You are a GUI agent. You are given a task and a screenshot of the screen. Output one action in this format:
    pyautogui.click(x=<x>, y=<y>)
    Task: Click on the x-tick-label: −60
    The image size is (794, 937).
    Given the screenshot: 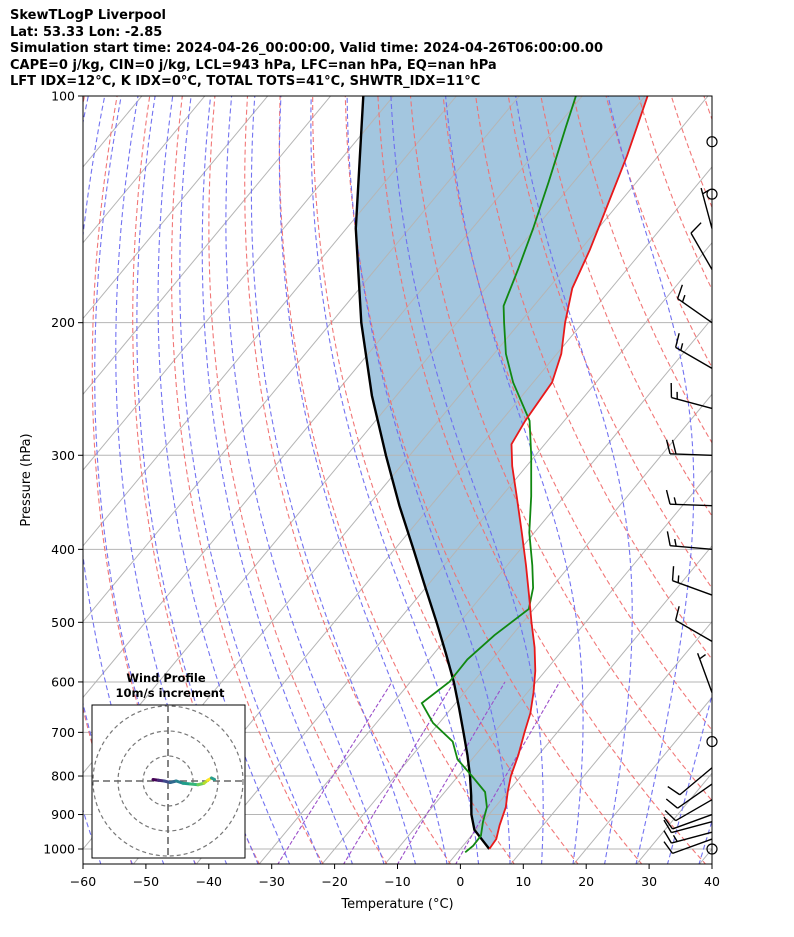 What is the action you would take?
    pyautogui.click(x=83, y=881)
    